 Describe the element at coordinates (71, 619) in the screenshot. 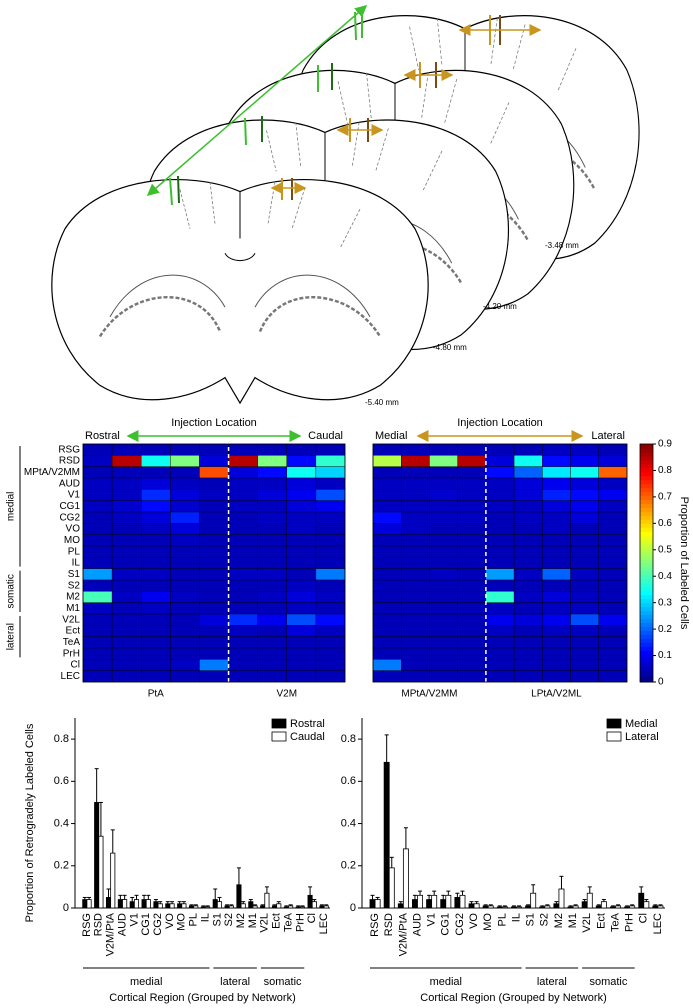

I see `row-label: V2L` at that location.